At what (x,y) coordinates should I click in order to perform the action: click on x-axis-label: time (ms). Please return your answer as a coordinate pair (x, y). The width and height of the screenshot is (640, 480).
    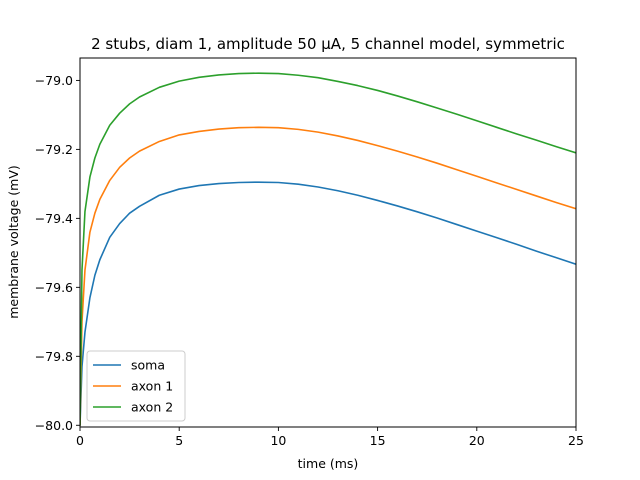
    Looking at the image, I should click on (328, 463).